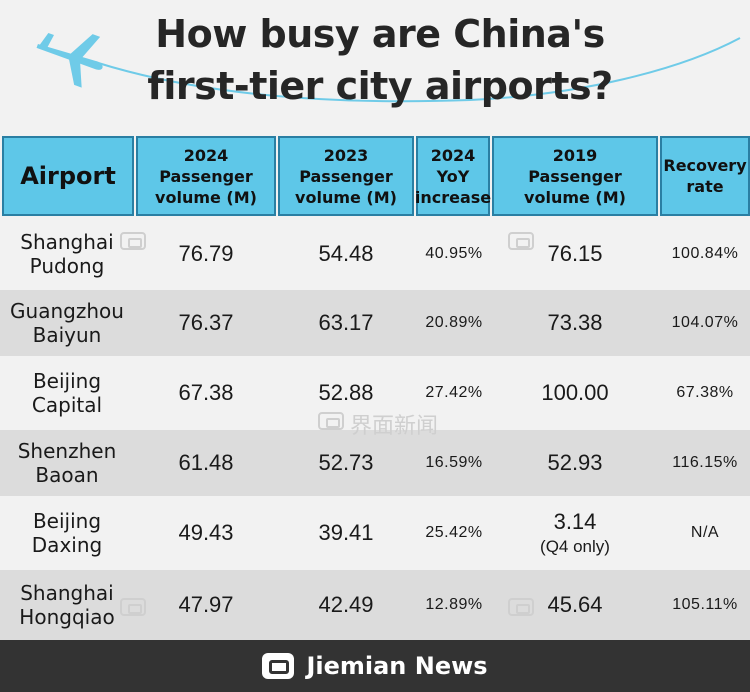  I want to click on volume-2019-value: 100.00, so click(575, 392).